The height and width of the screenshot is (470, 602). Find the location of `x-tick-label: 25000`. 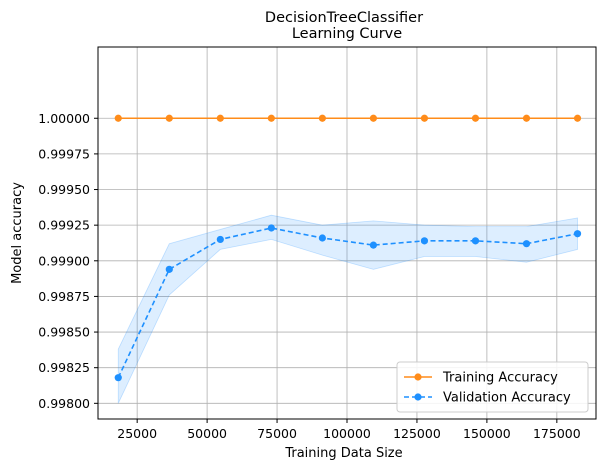

x-tick-label: 25000 is located at coordinates (137, 433).